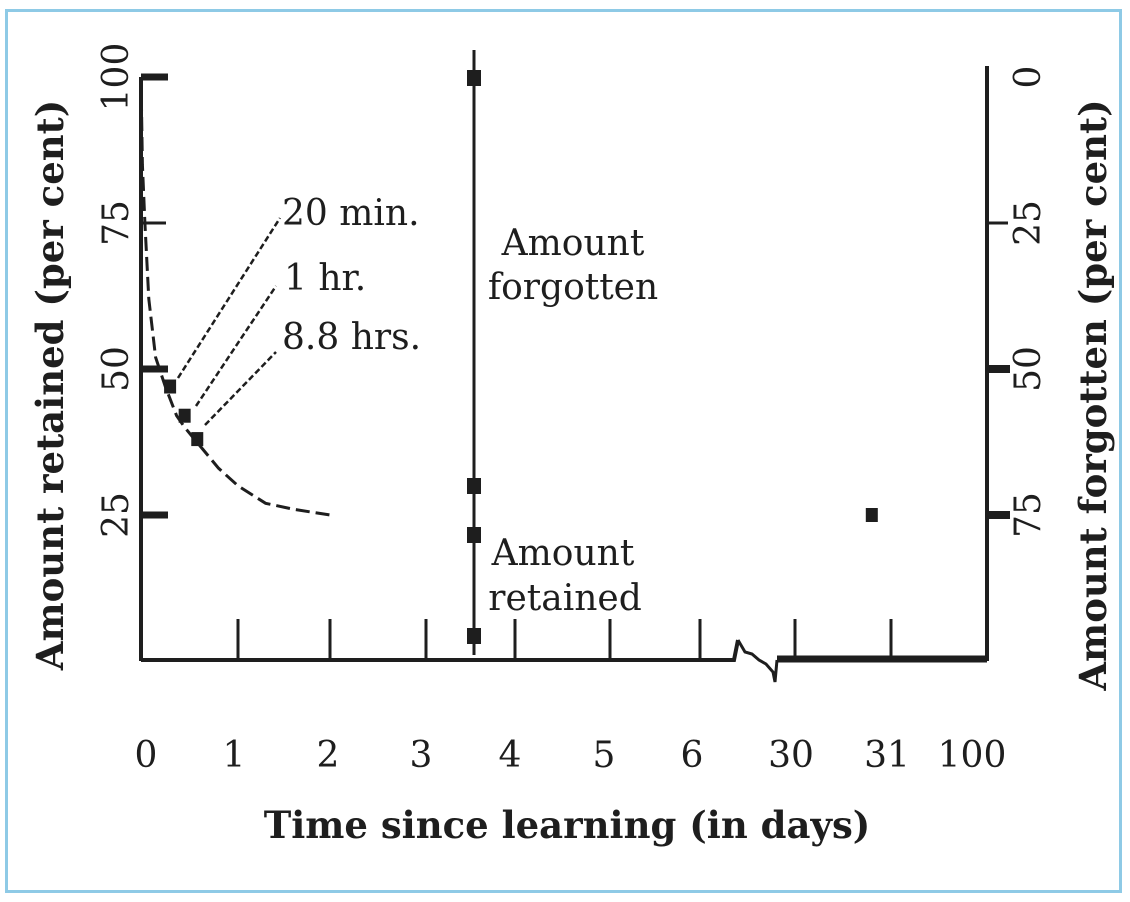 The height and width of the screenshot is (902, 1130). Describe the element at coordinates (791, 755) in the screenshot. I see `x-tick-label-30: 30` at that location.